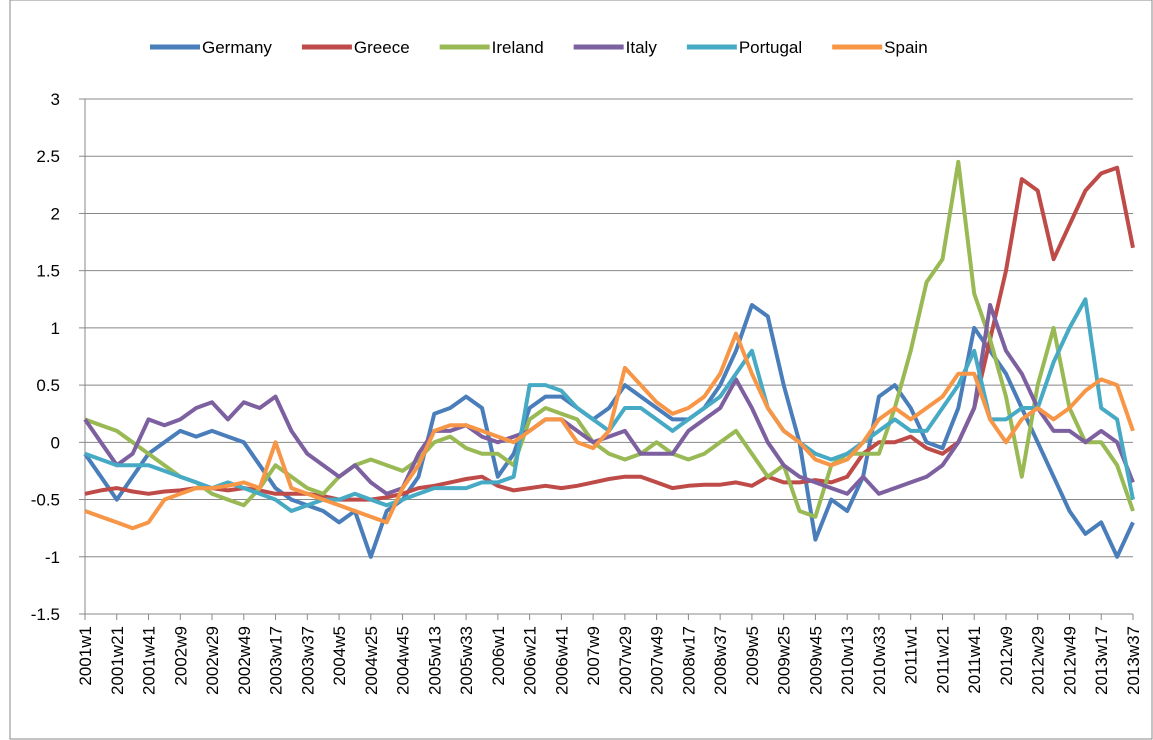 The height and width of the screenshot is (740, 1153). I want to click on x-tick-label: 2002w49, so click(244, 660).